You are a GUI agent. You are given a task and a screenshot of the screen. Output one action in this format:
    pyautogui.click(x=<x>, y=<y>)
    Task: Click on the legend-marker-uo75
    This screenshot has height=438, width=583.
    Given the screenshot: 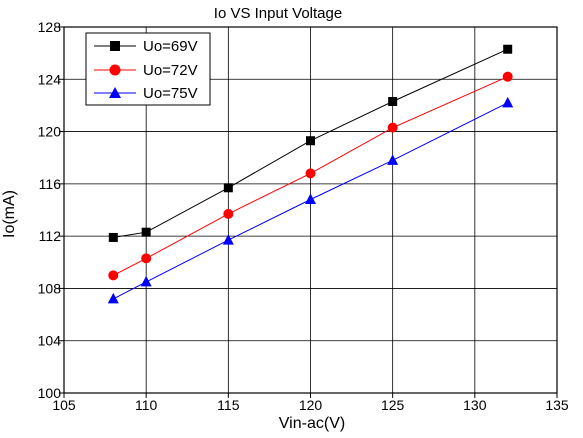 What is the action you would take?
    pyautogui.click(x=115, y=92)
    